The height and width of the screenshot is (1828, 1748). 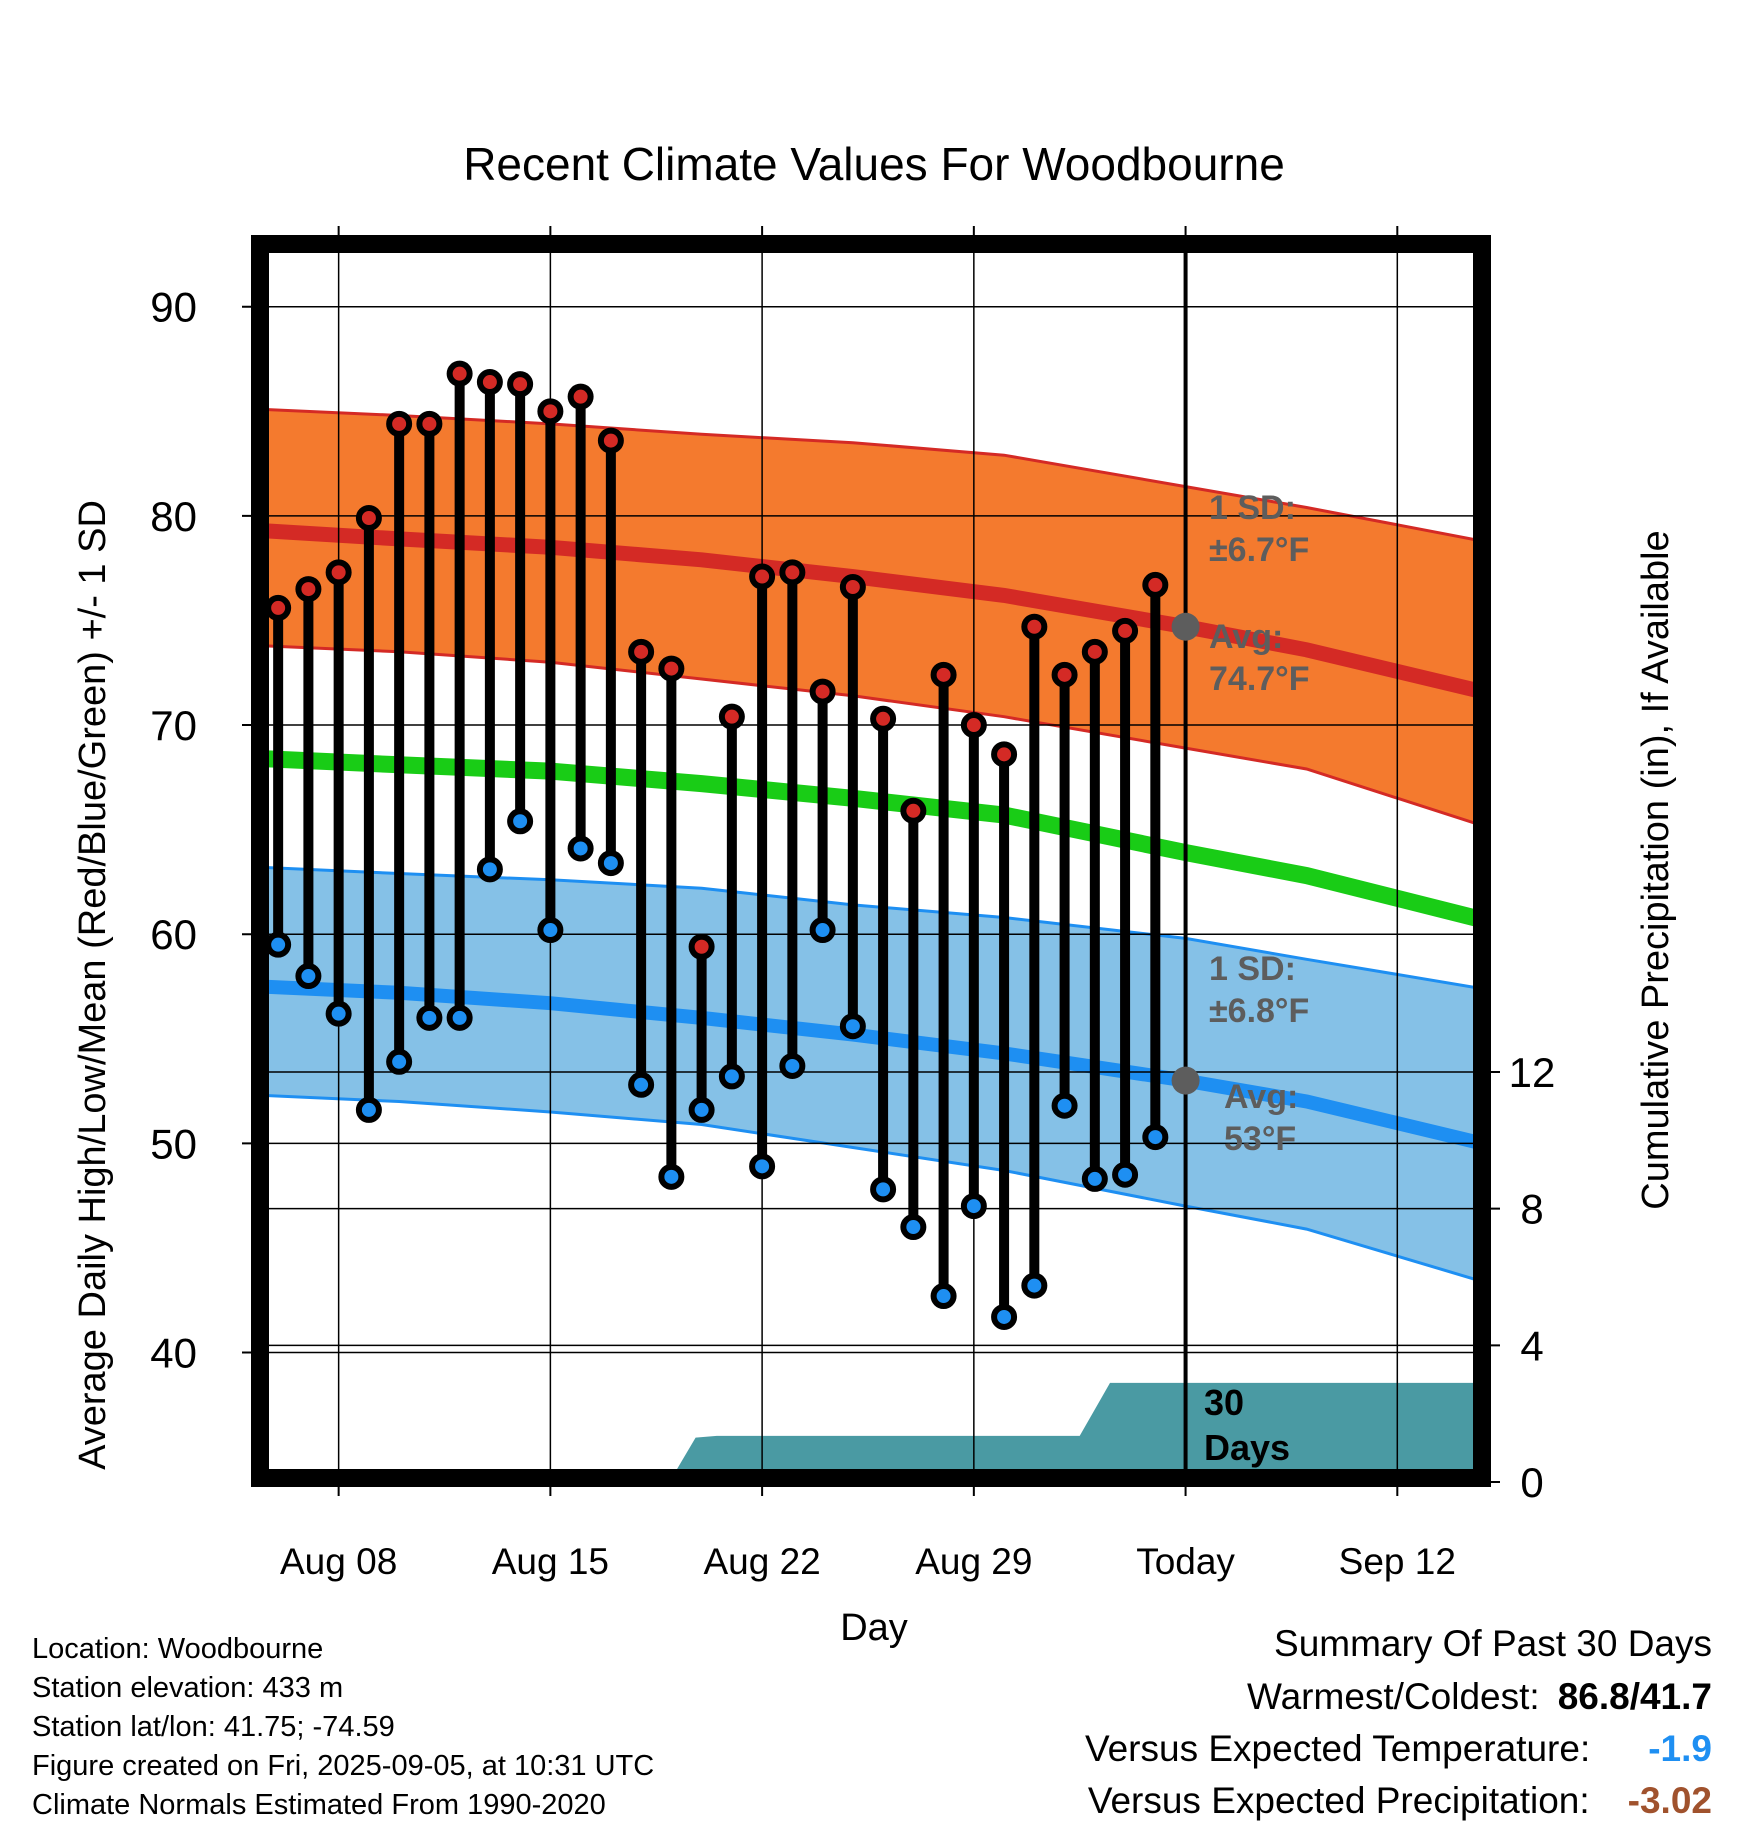 I want to click on climate-normals: Climate Normals Estimated From 1990-2020, so click(x=319, y=1805).